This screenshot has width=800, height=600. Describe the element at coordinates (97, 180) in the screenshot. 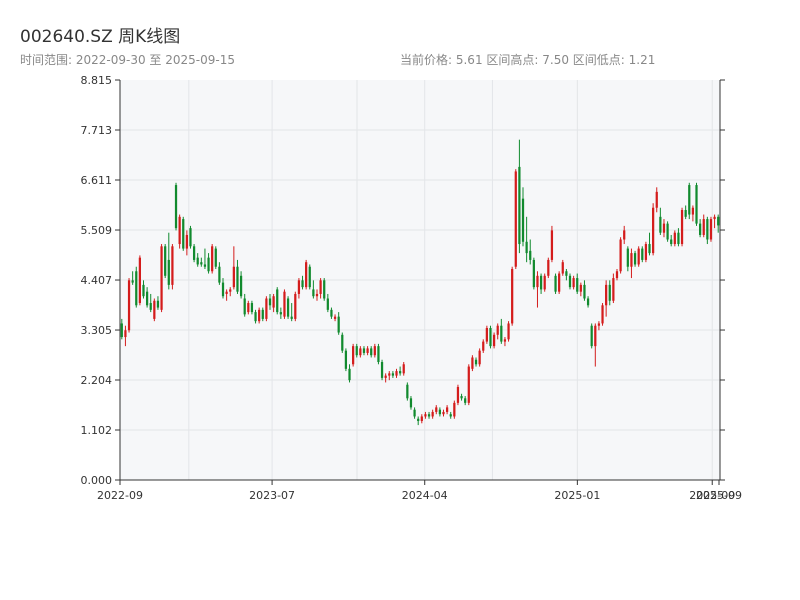

I see `y-tick-label: 6.611` at that location.